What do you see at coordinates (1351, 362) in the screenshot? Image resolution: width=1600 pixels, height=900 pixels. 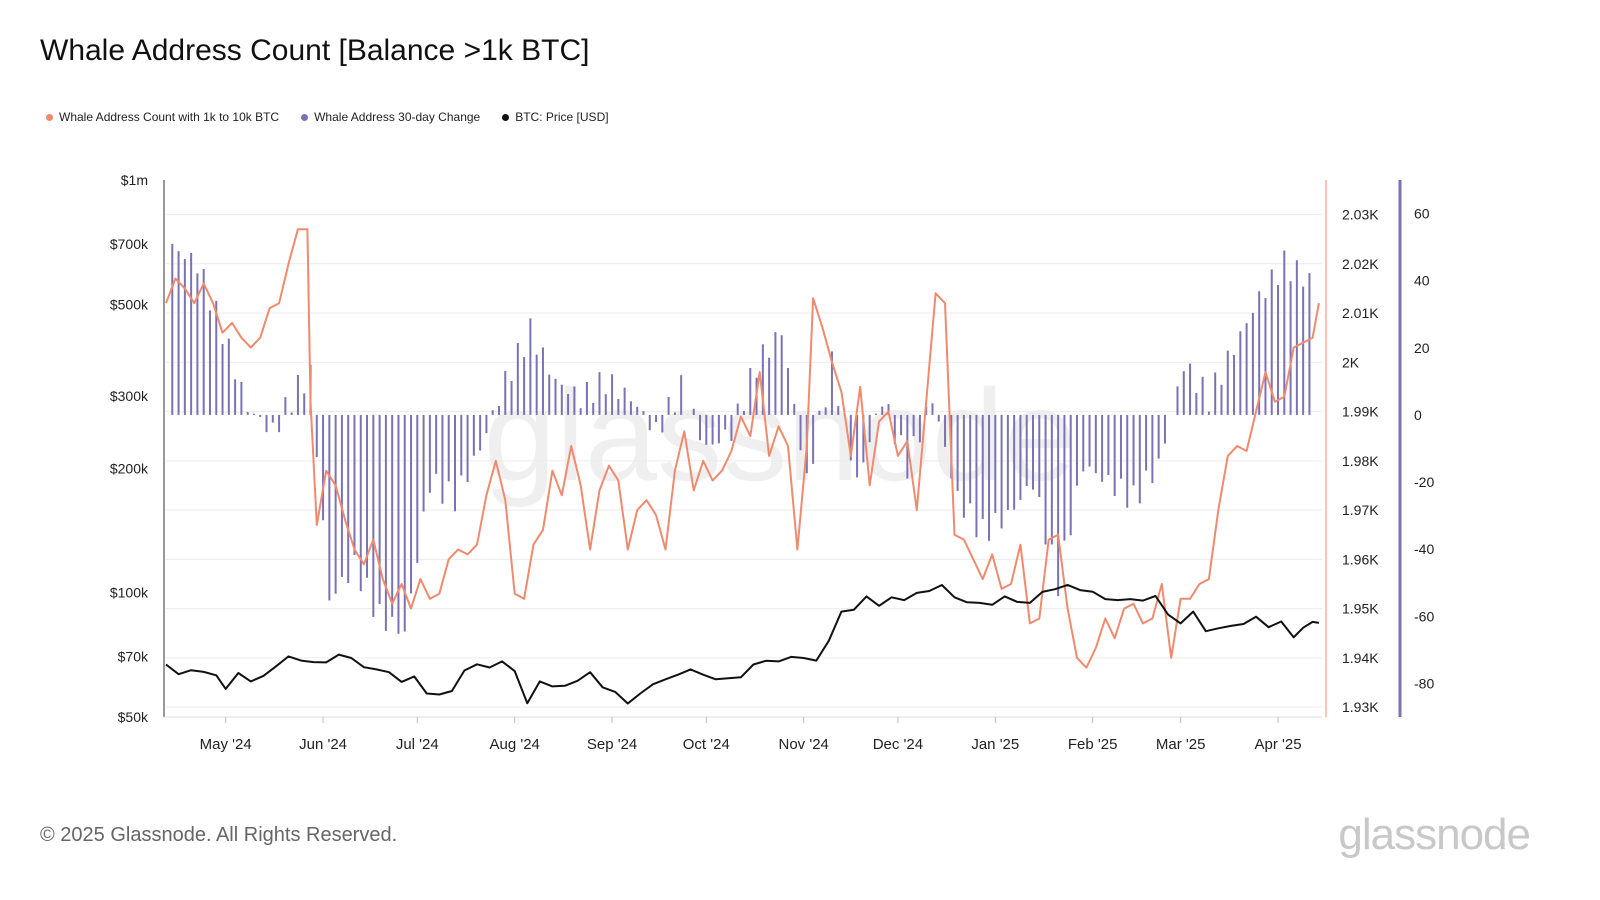 I see `count-tick-label: 2K` at bounding box center [1351, 362].